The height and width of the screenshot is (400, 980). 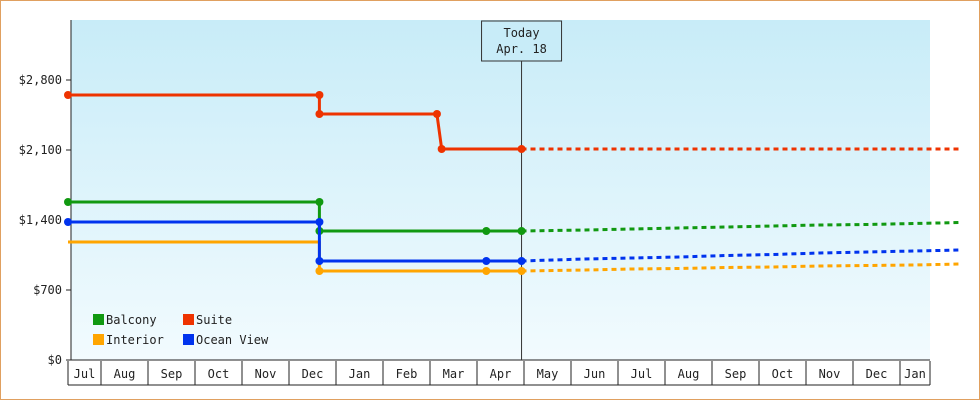 I want to click on y-tick-label: $1,400, so click(x=40, y=220).